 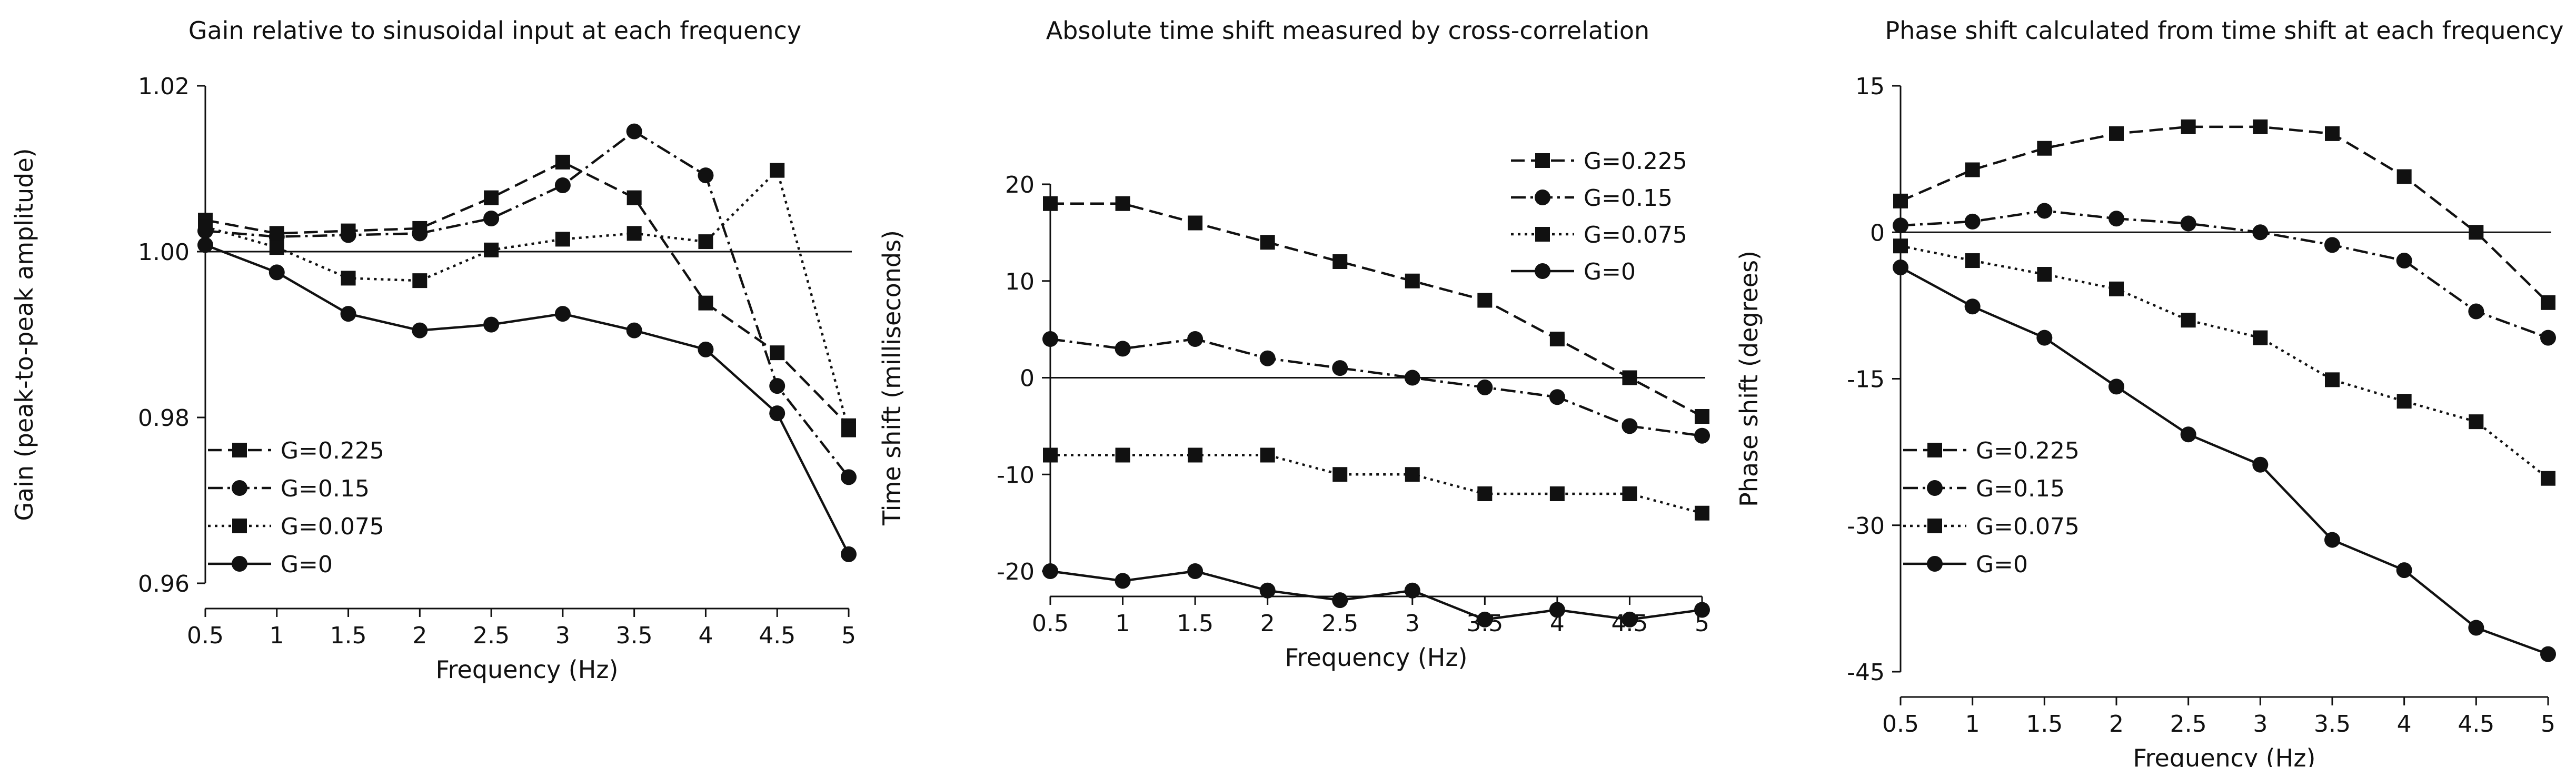 What do you see at coordinates (1866, 379) in the screenshot?
I see `y-tick-label: -15` at bounding box center [1866, 379].